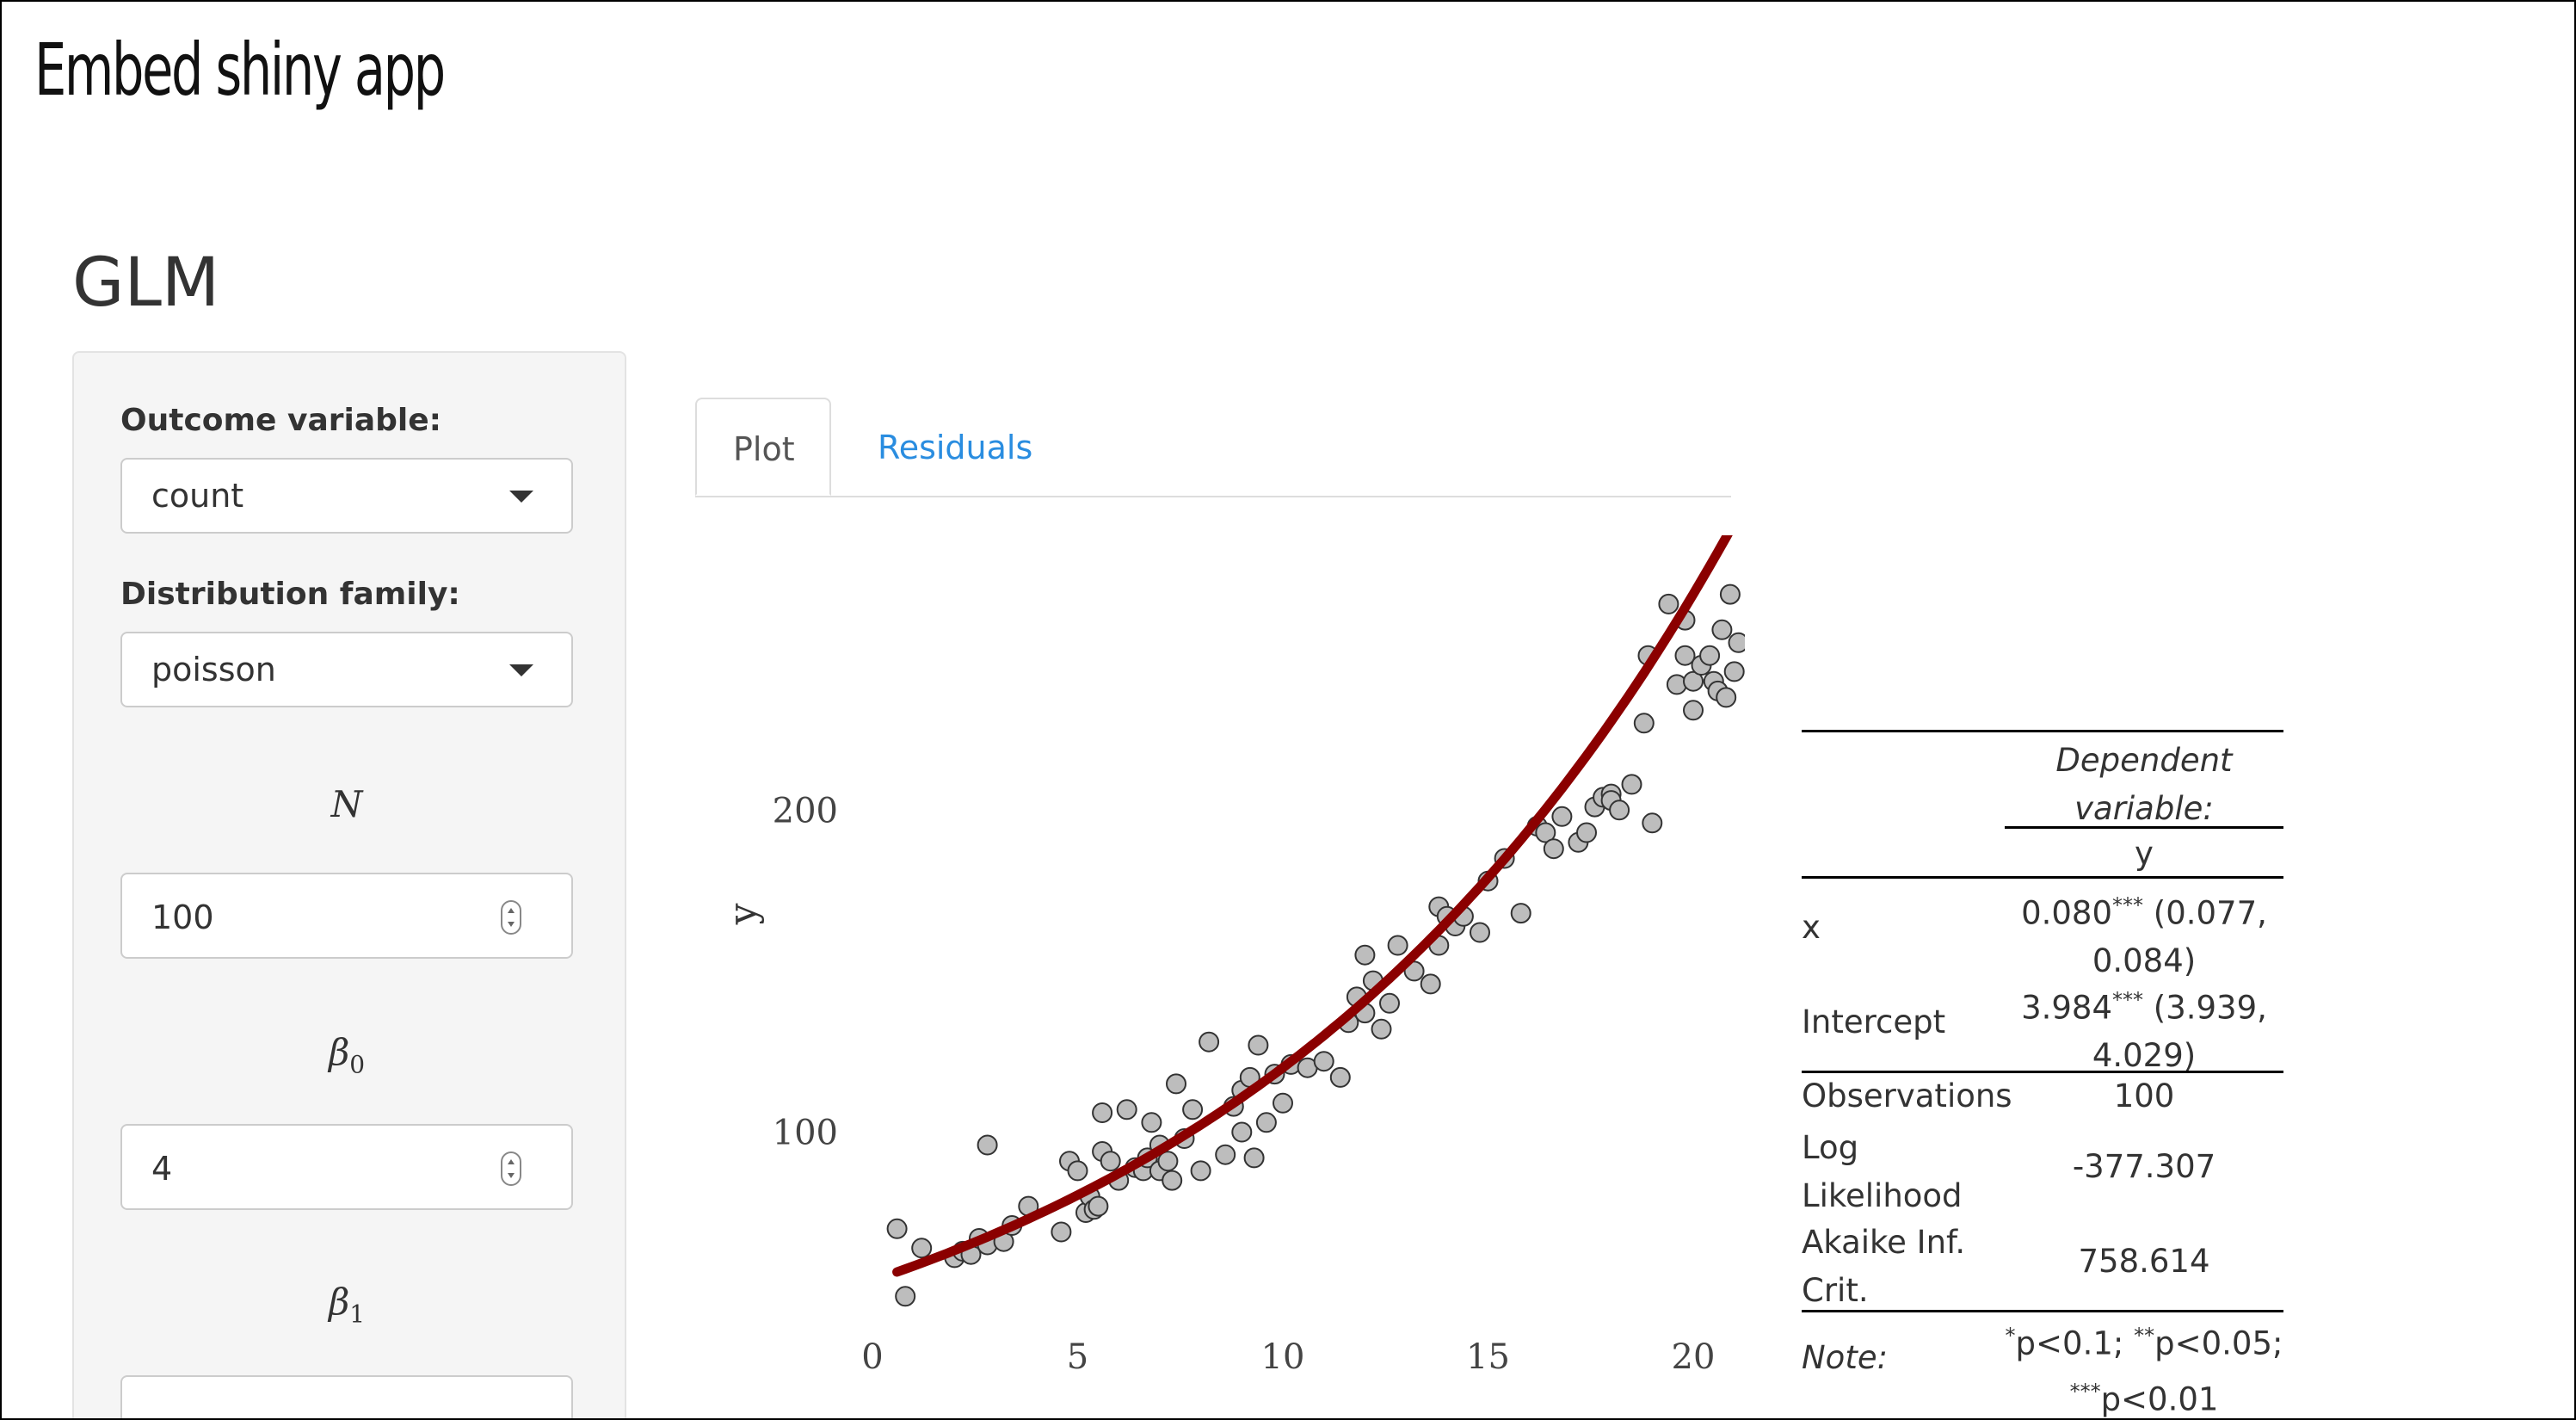  I want to click on tab-bar: Plot Residuals, so click(1213, 448).